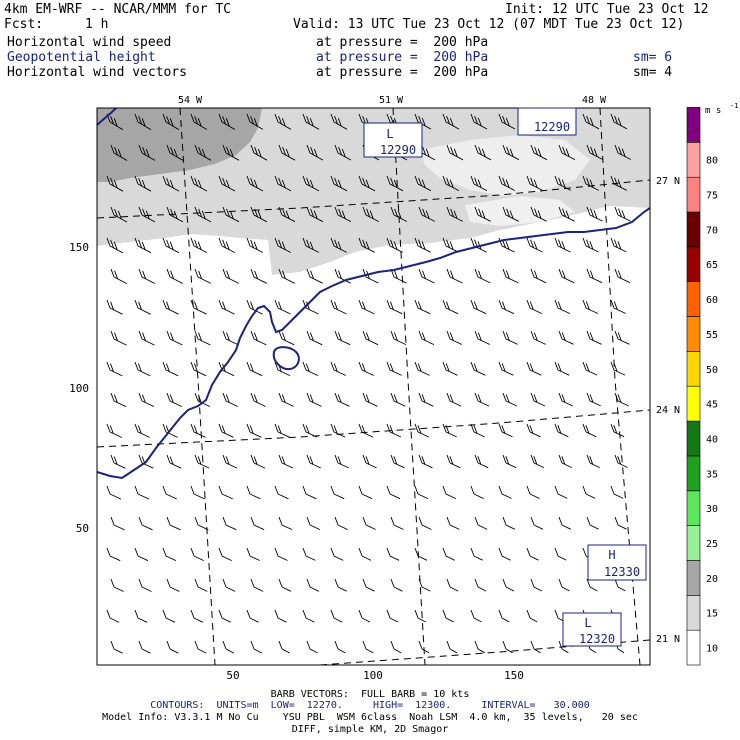  I want to click on height-contour-closed, so click(286, 358).